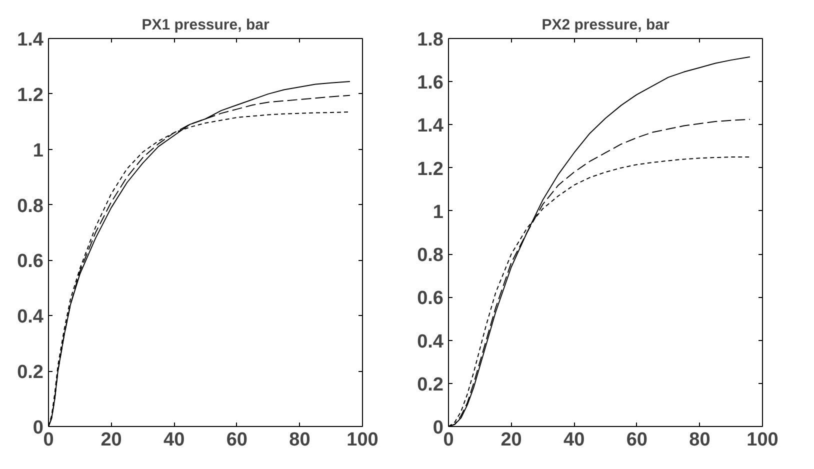 This screenshot has width=814, height=469. What do you see at coordinates (430, 40) in the screenshot?
I see `y-tick-label: 1.8` at bounding box center [430, 40].